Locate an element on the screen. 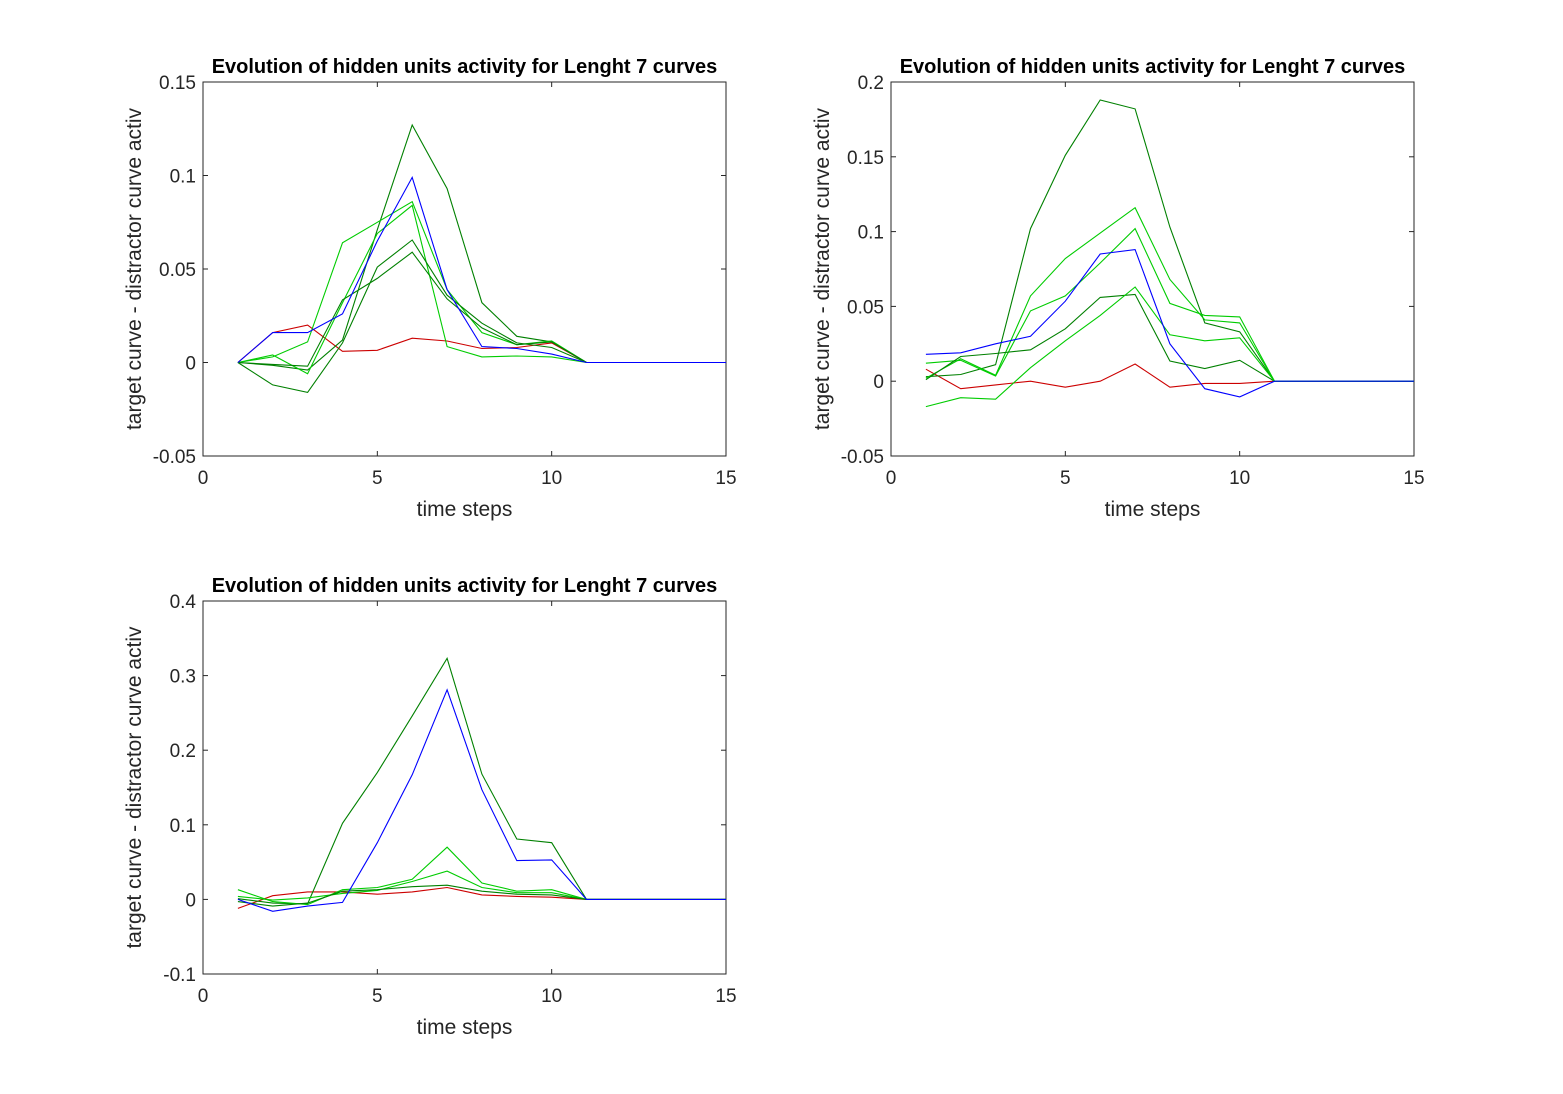 The height and width of the screenshot is (1094, 1563). y-tick-label: 0.4 is located at coordinates (183, 602).